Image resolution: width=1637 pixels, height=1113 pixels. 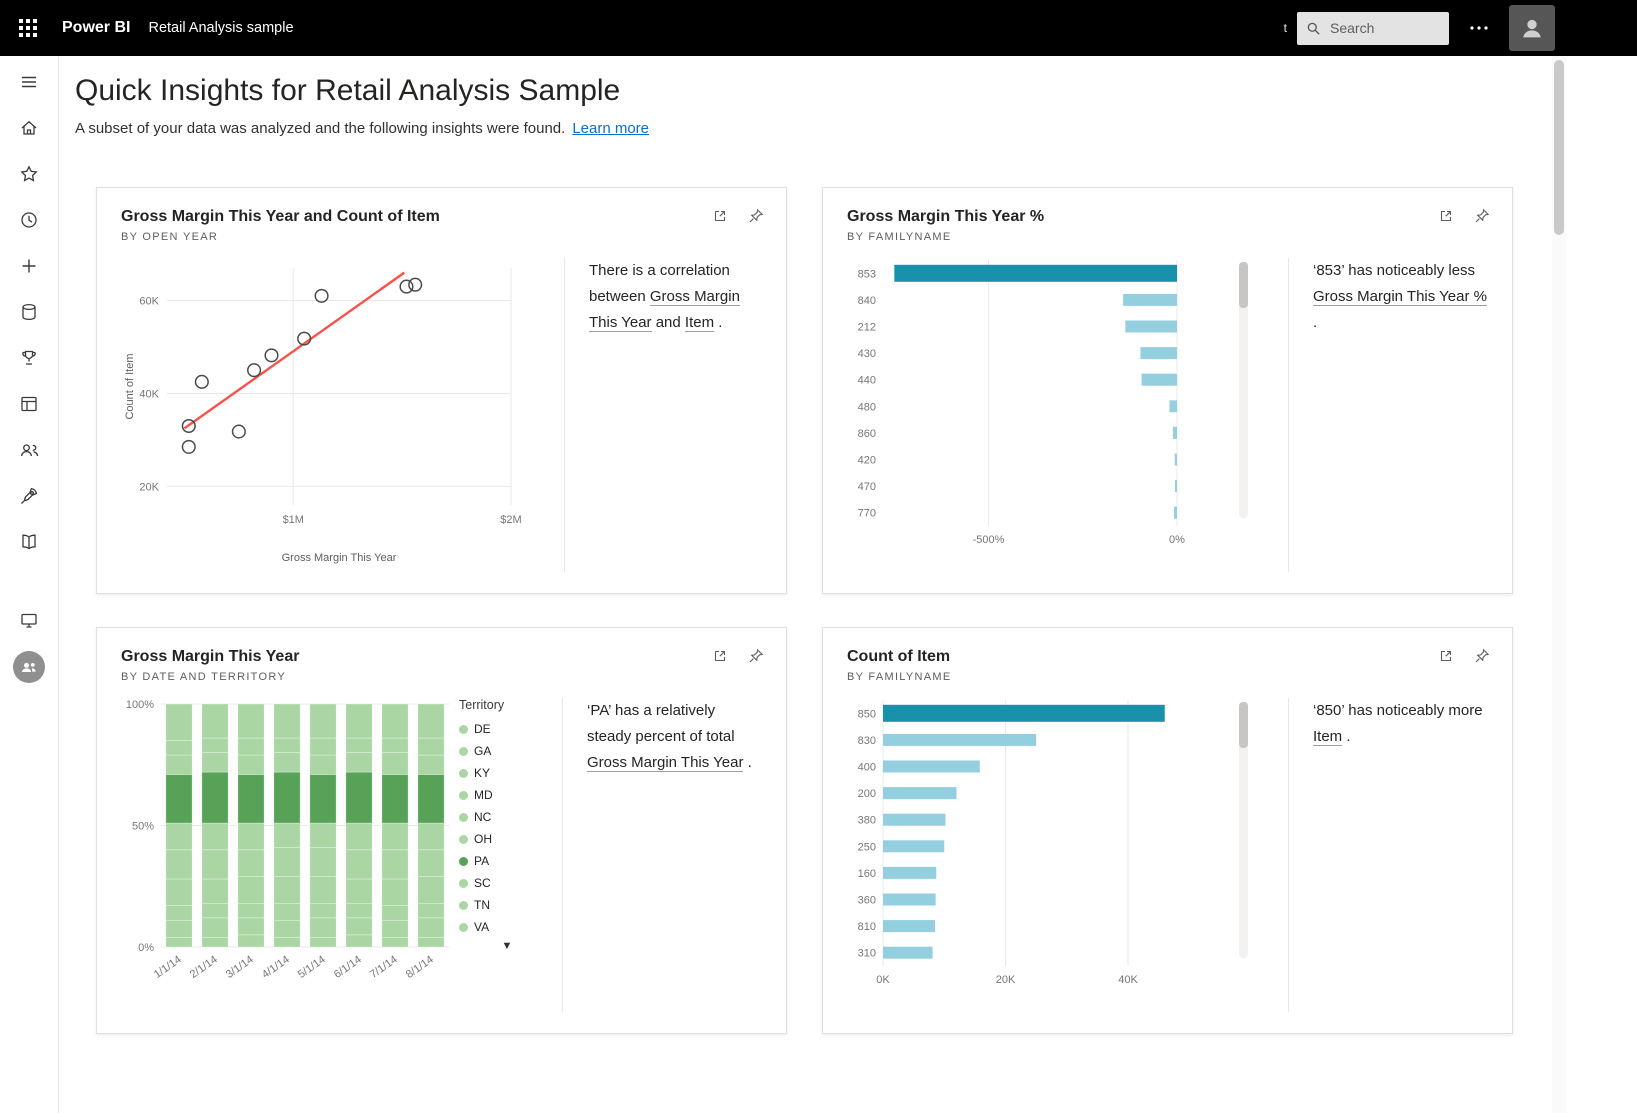 What do you see at coordinates (1017, 406) in the screenshot?
I see `bar-chart-gm-percent: -500% 0% 853 840 212 430 440 480 860 420 470 770` at bounding box center [1017, 406].